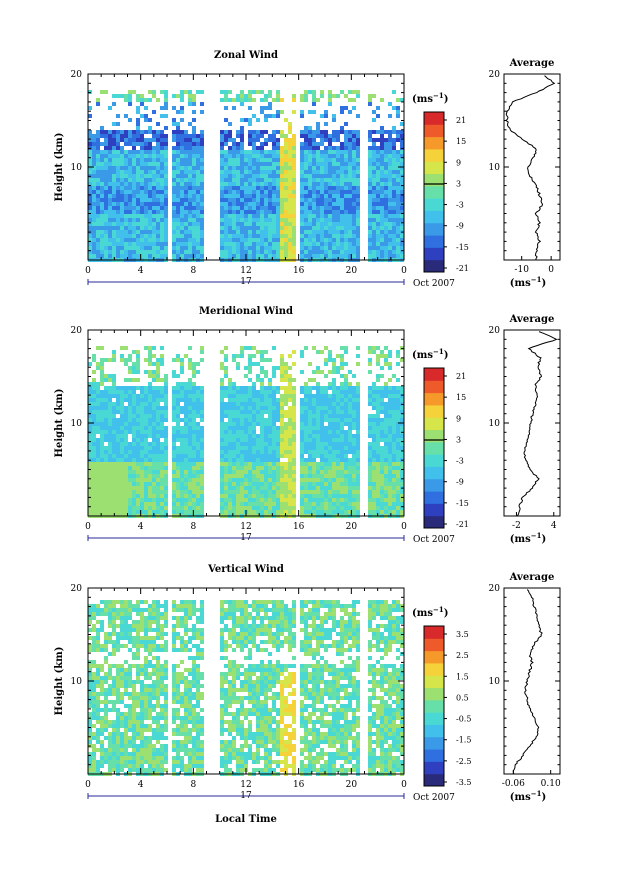 The height and width of the screenshot is (873, 619). What do you see at coordinates (246, 176) in the screenshot?
I see `heatmap` at bounding box center [246, 176].